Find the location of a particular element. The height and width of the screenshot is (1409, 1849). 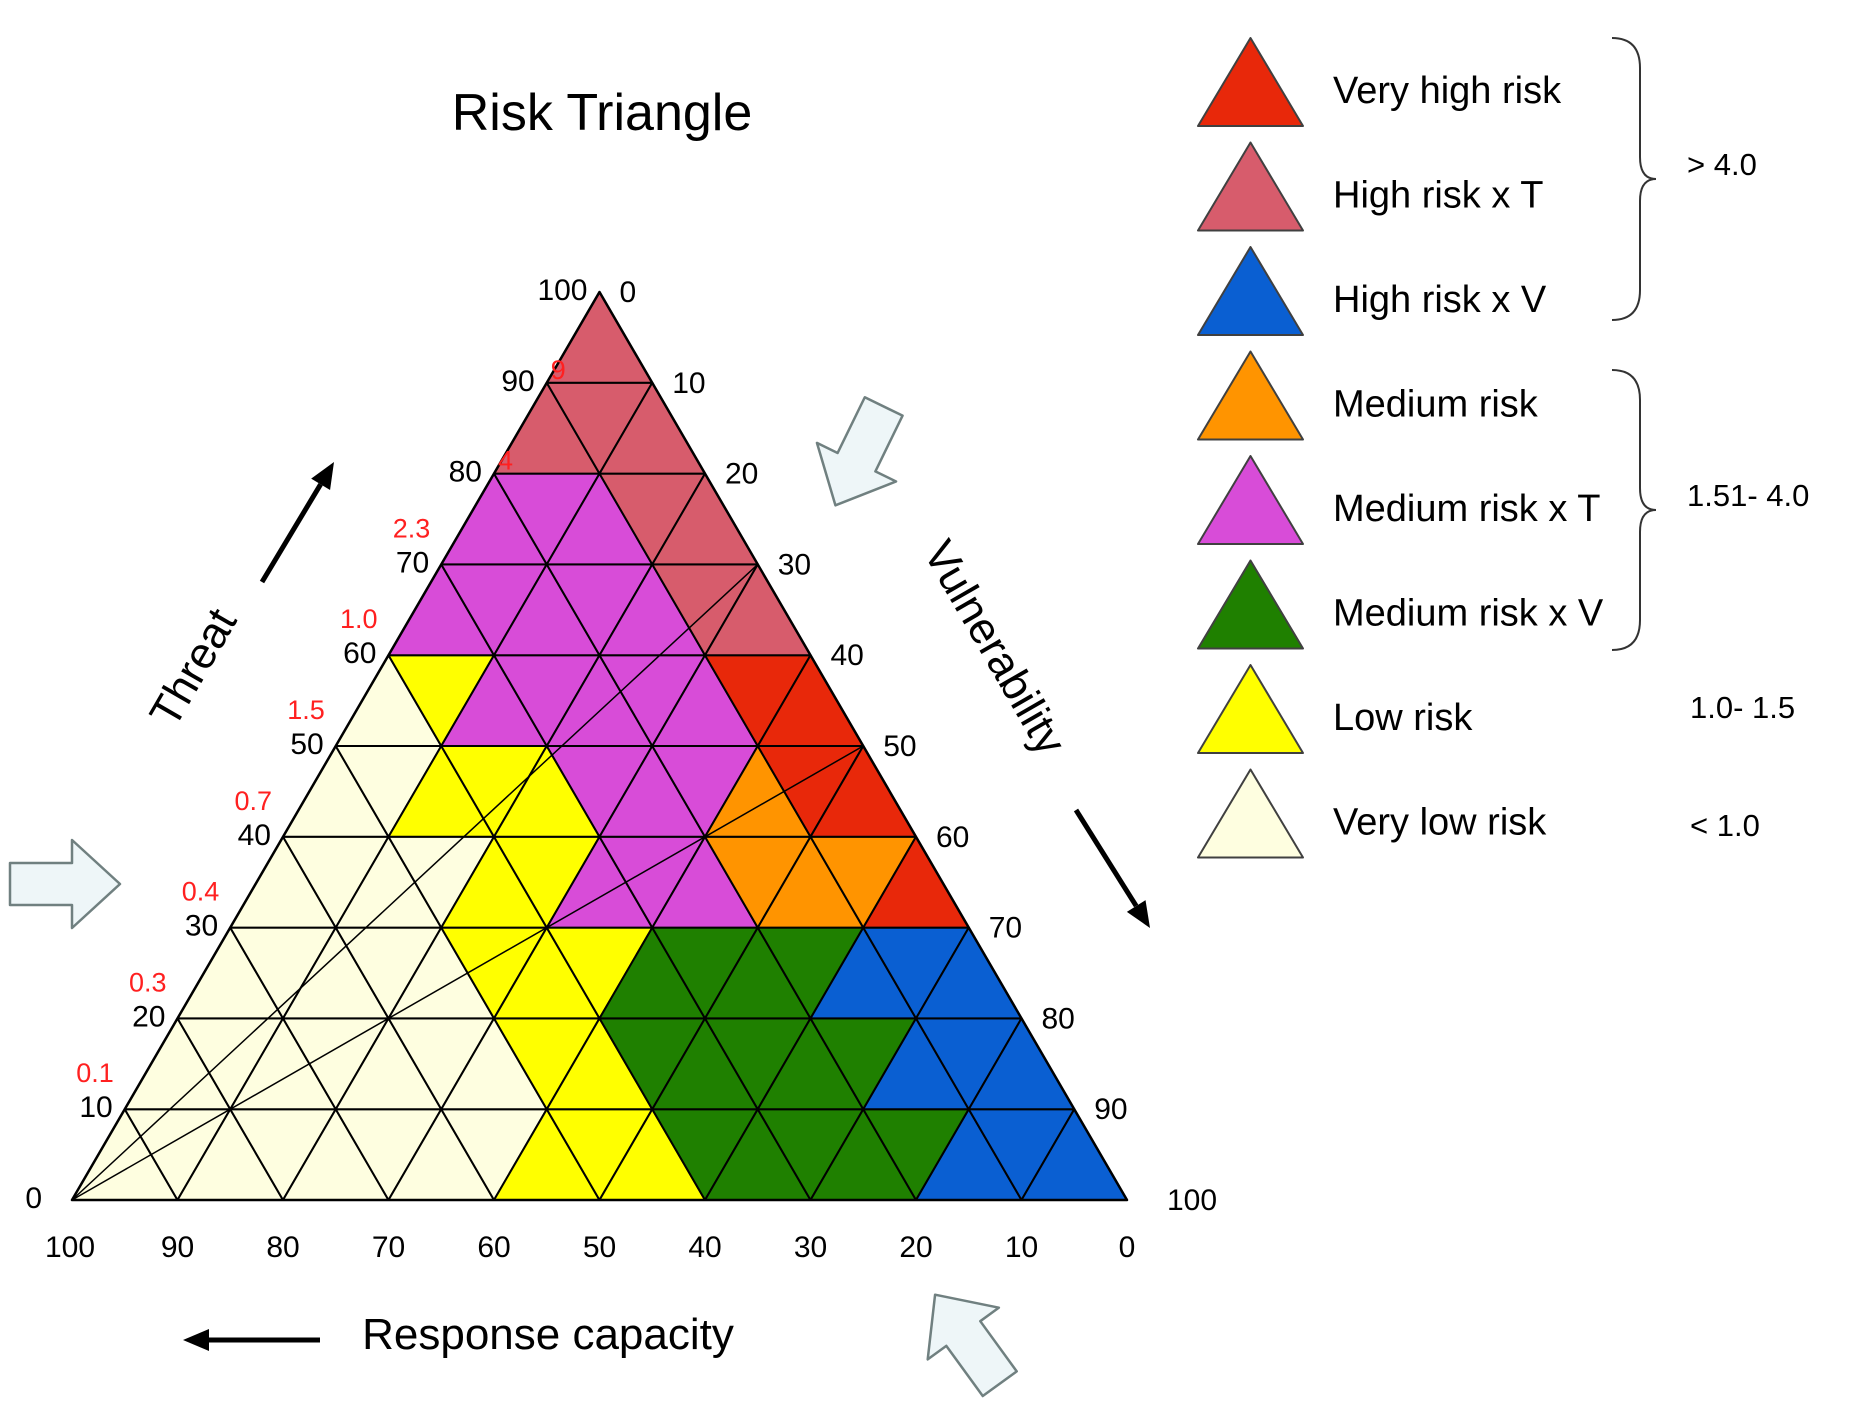

vulnerability-tick-label: 60 is located at coordinates (952, 837).